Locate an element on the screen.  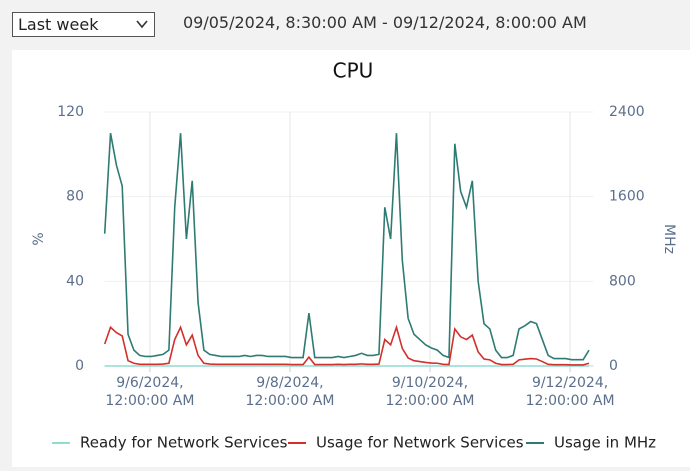
chevron-icon is located at coordinates (142, 24).